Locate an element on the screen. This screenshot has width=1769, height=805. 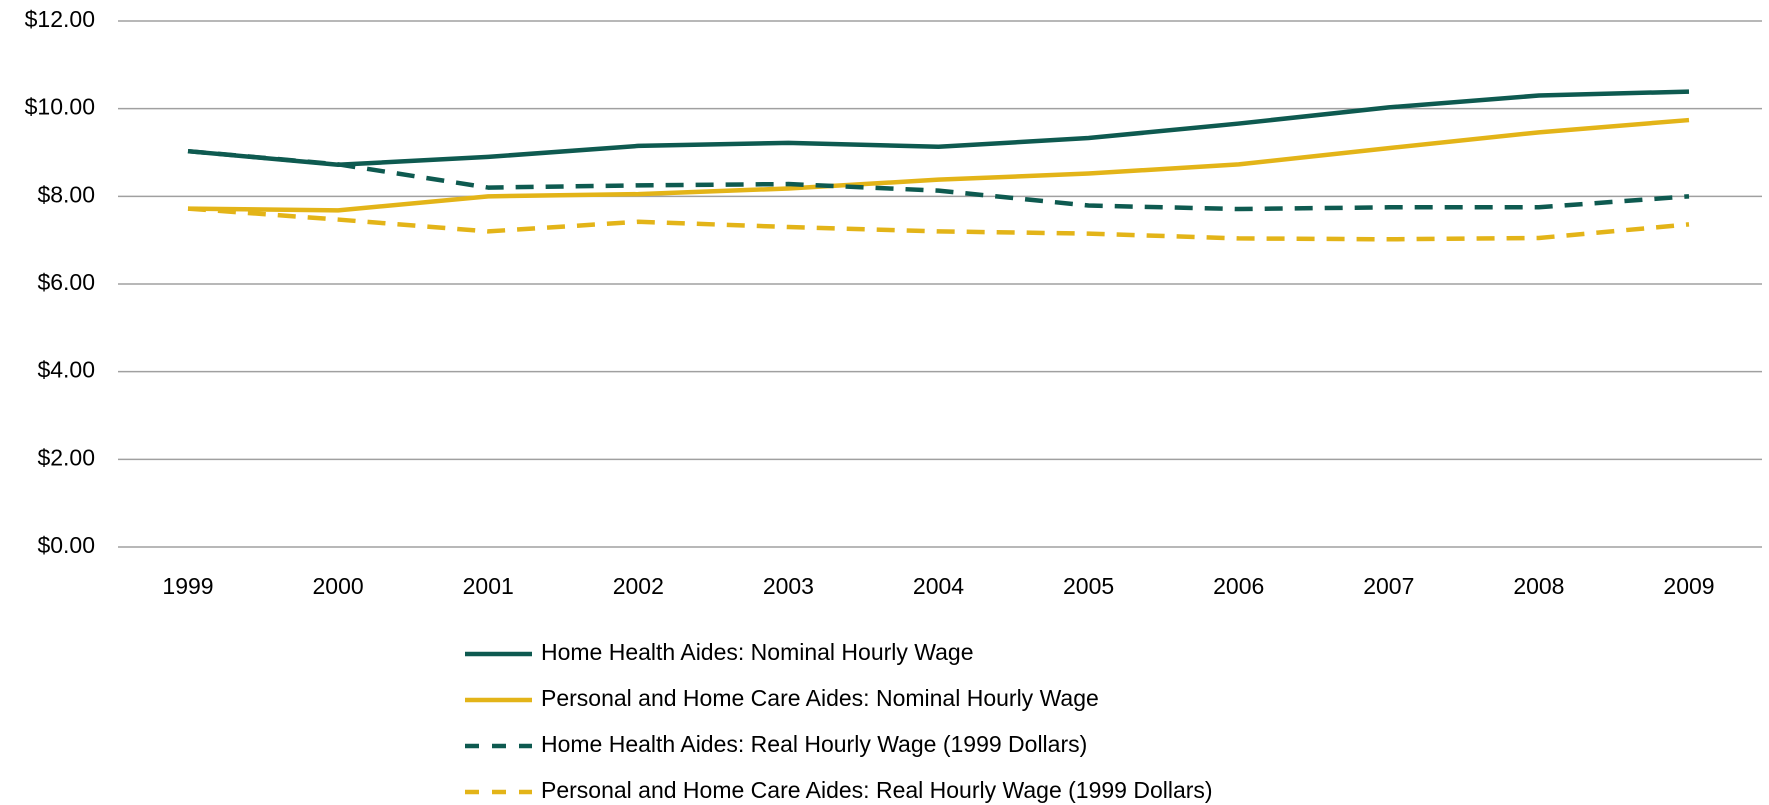
y-tick-label: $10.00 is located at coordinates (60, 107).